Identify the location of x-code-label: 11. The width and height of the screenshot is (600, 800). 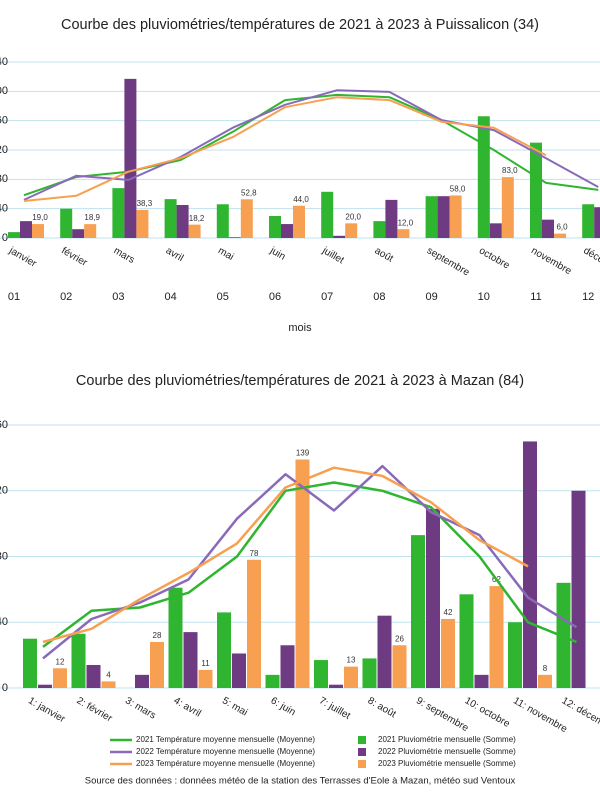
(535, 297).